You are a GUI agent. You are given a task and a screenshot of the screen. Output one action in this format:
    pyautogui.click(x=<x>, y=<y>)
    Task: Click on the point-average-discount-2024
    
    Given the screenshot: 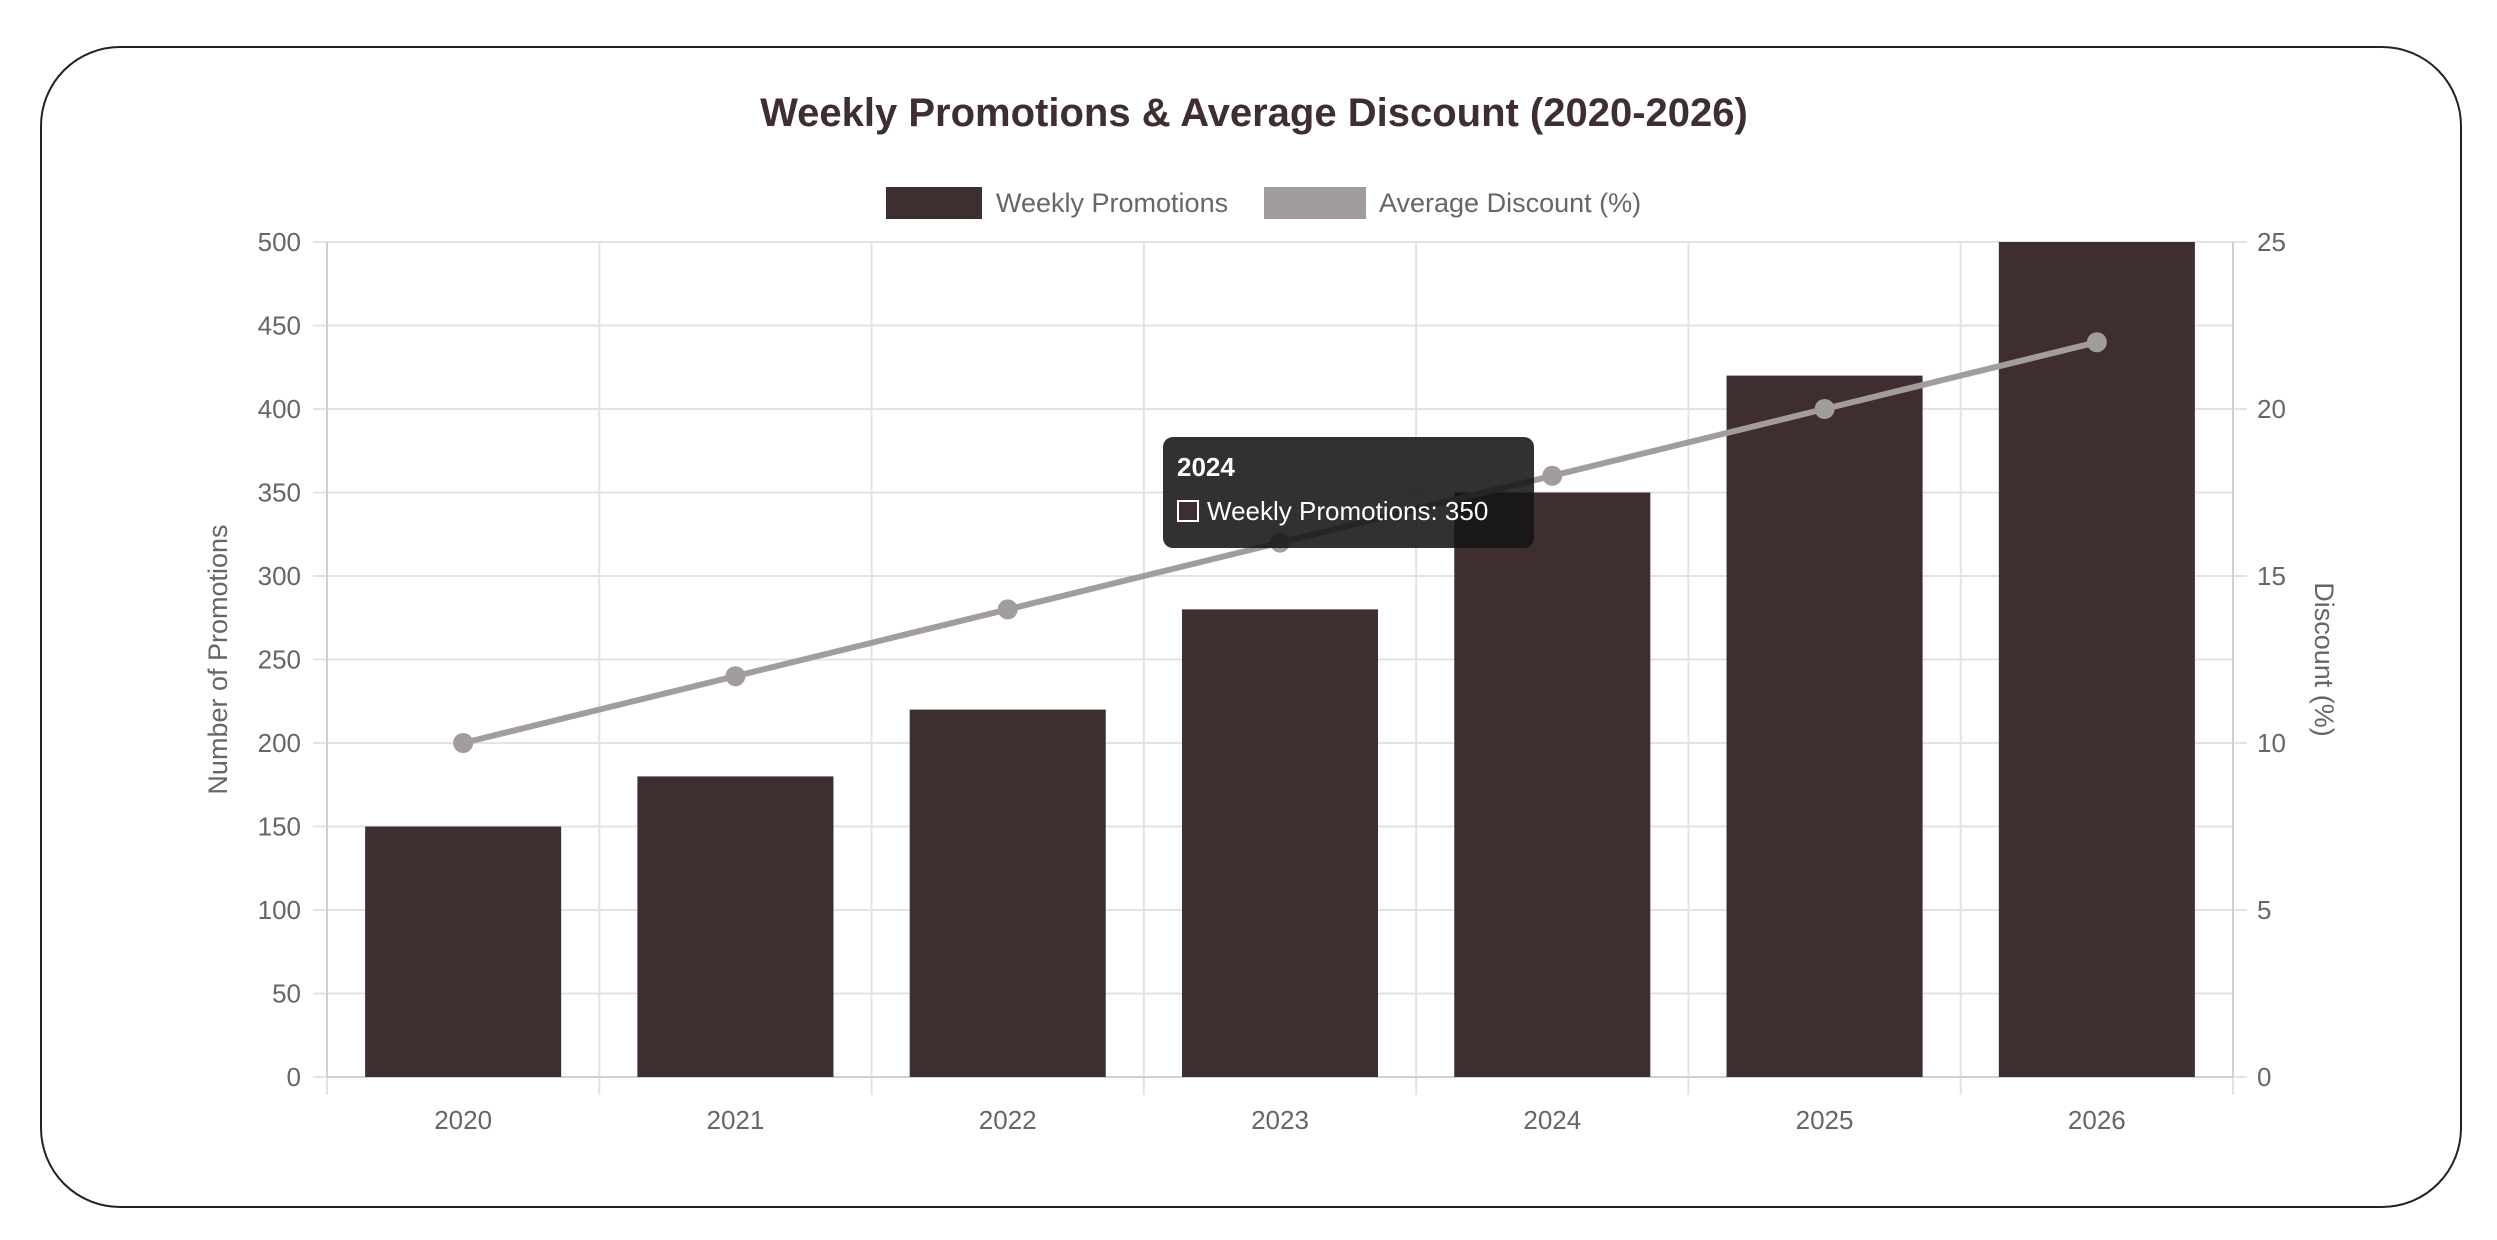 What is the action you would take?
    pyautogui.click(x=1552, y=475)
    